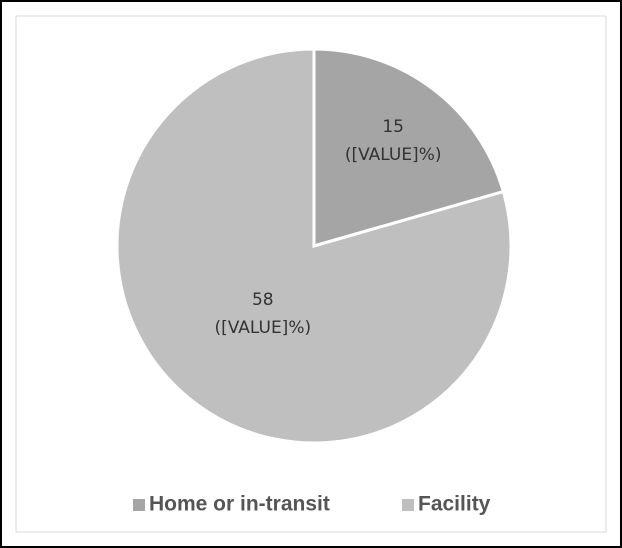  Describe the element at coordinates (263, 300) in the screenshot. I see `data-label: 58` at that location.